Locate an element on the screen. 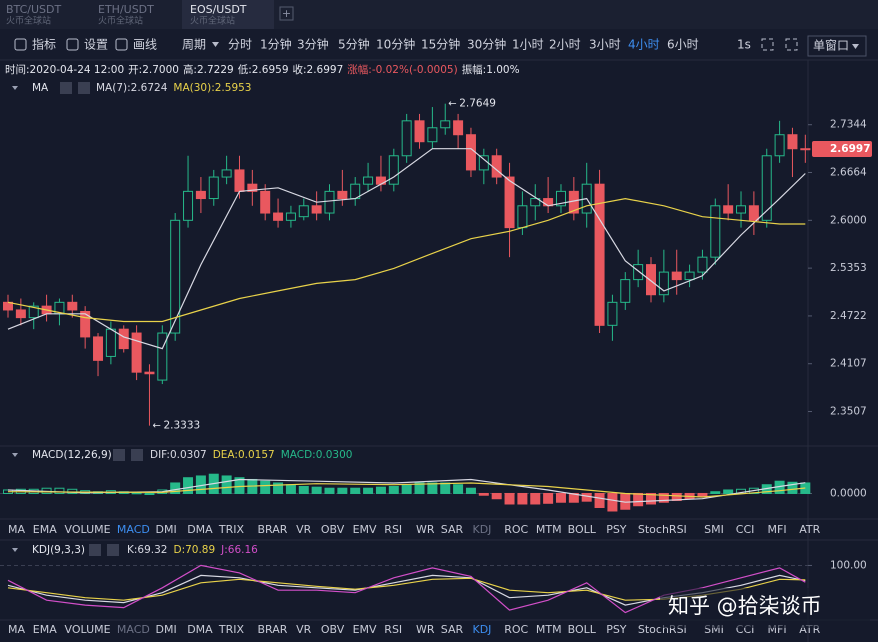  period: 1小时 is located at coordinates (528, 45).